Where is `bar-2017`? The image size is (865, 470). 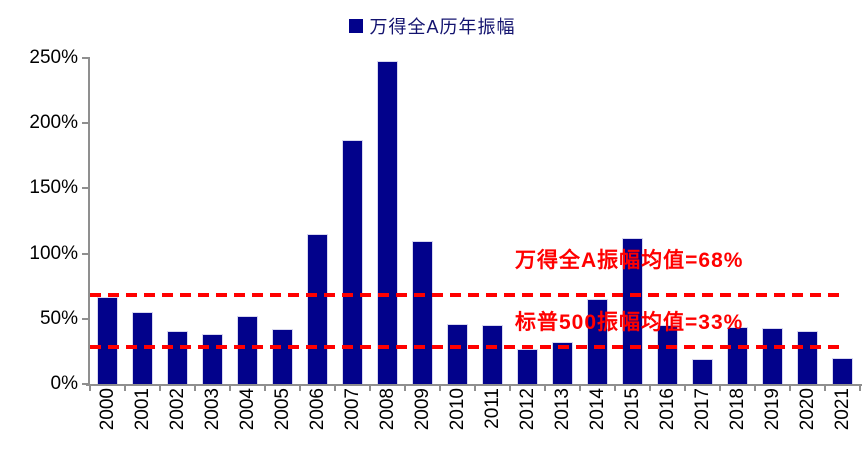
bar-2017 is located at coordinates (702, 371).